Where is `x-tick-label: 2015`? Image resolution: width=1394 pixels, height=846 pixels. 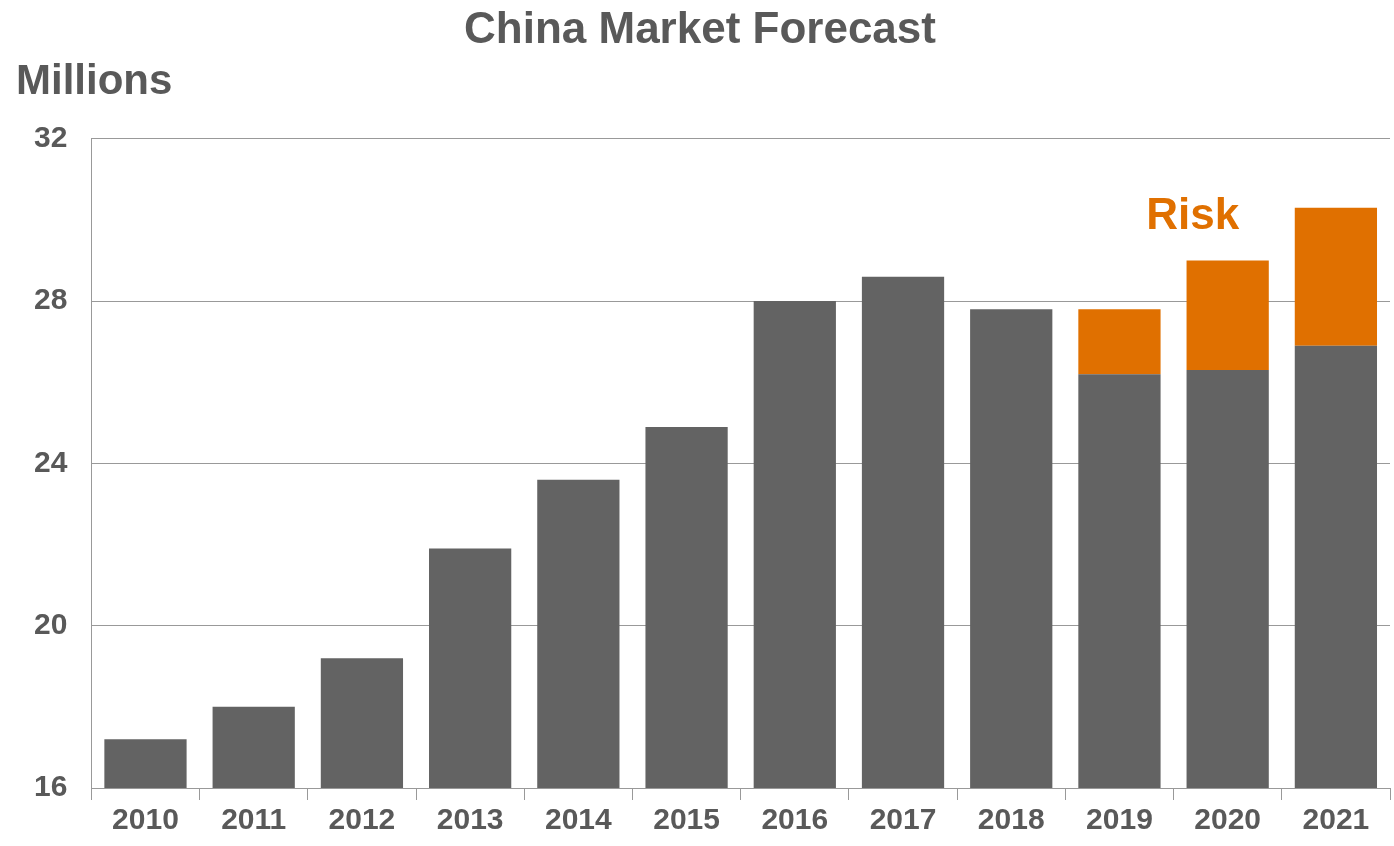
x-tick-label: 2015 is located at coordinates (686, 819).